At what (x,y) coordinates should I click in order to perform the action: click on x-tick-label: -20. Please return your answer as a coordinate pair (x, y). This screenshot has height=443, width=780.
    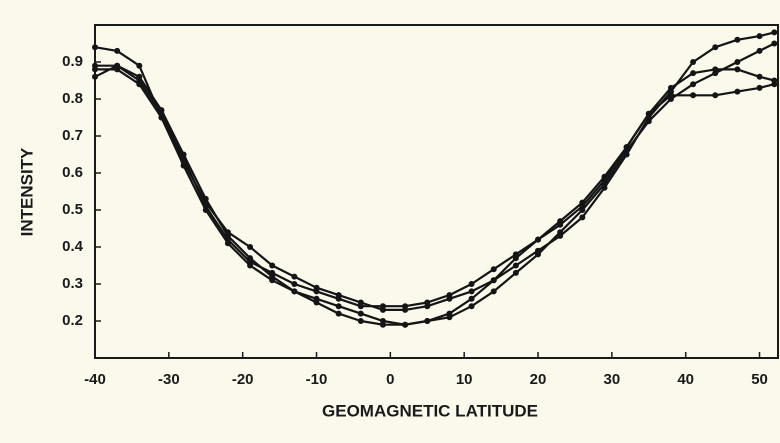
    Looking at the image, I should click on (243, 379).